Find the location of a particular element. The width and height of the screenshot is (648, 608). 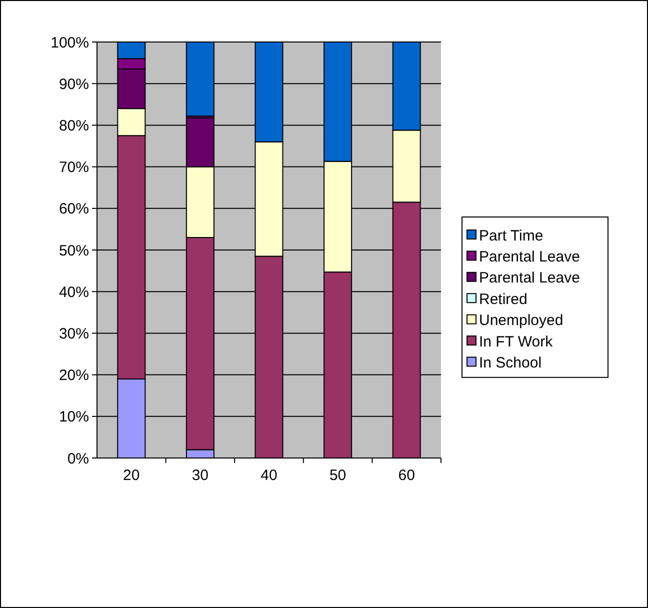

y-tick-label: 0% is located at coordinates (78, 459).